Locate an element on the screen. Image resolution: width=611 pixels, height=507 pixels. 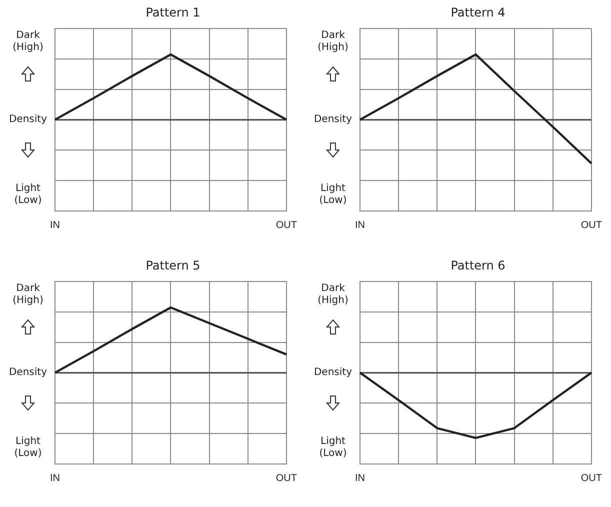
chart-title: Pattern 4 is located at coordinates (478, 12).